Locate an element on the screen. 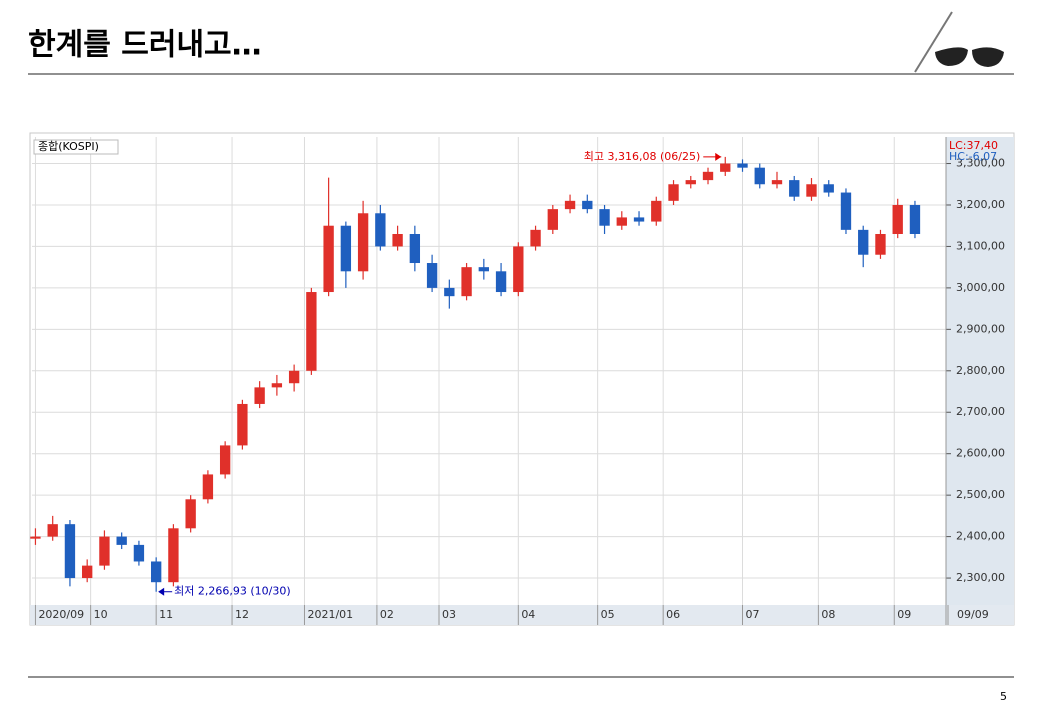 Image resolution: width=1040 pixels, height=720 pixels. annotation: 최저 2,266,93 (10/30) is located at coordinates (232, 591).